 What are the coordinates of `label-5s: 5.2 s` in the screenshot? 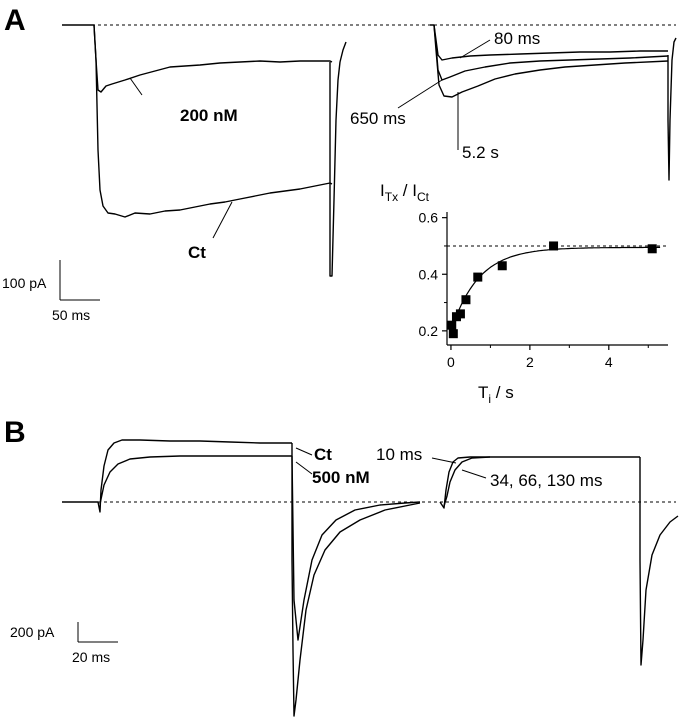 It's located at (480, 152).